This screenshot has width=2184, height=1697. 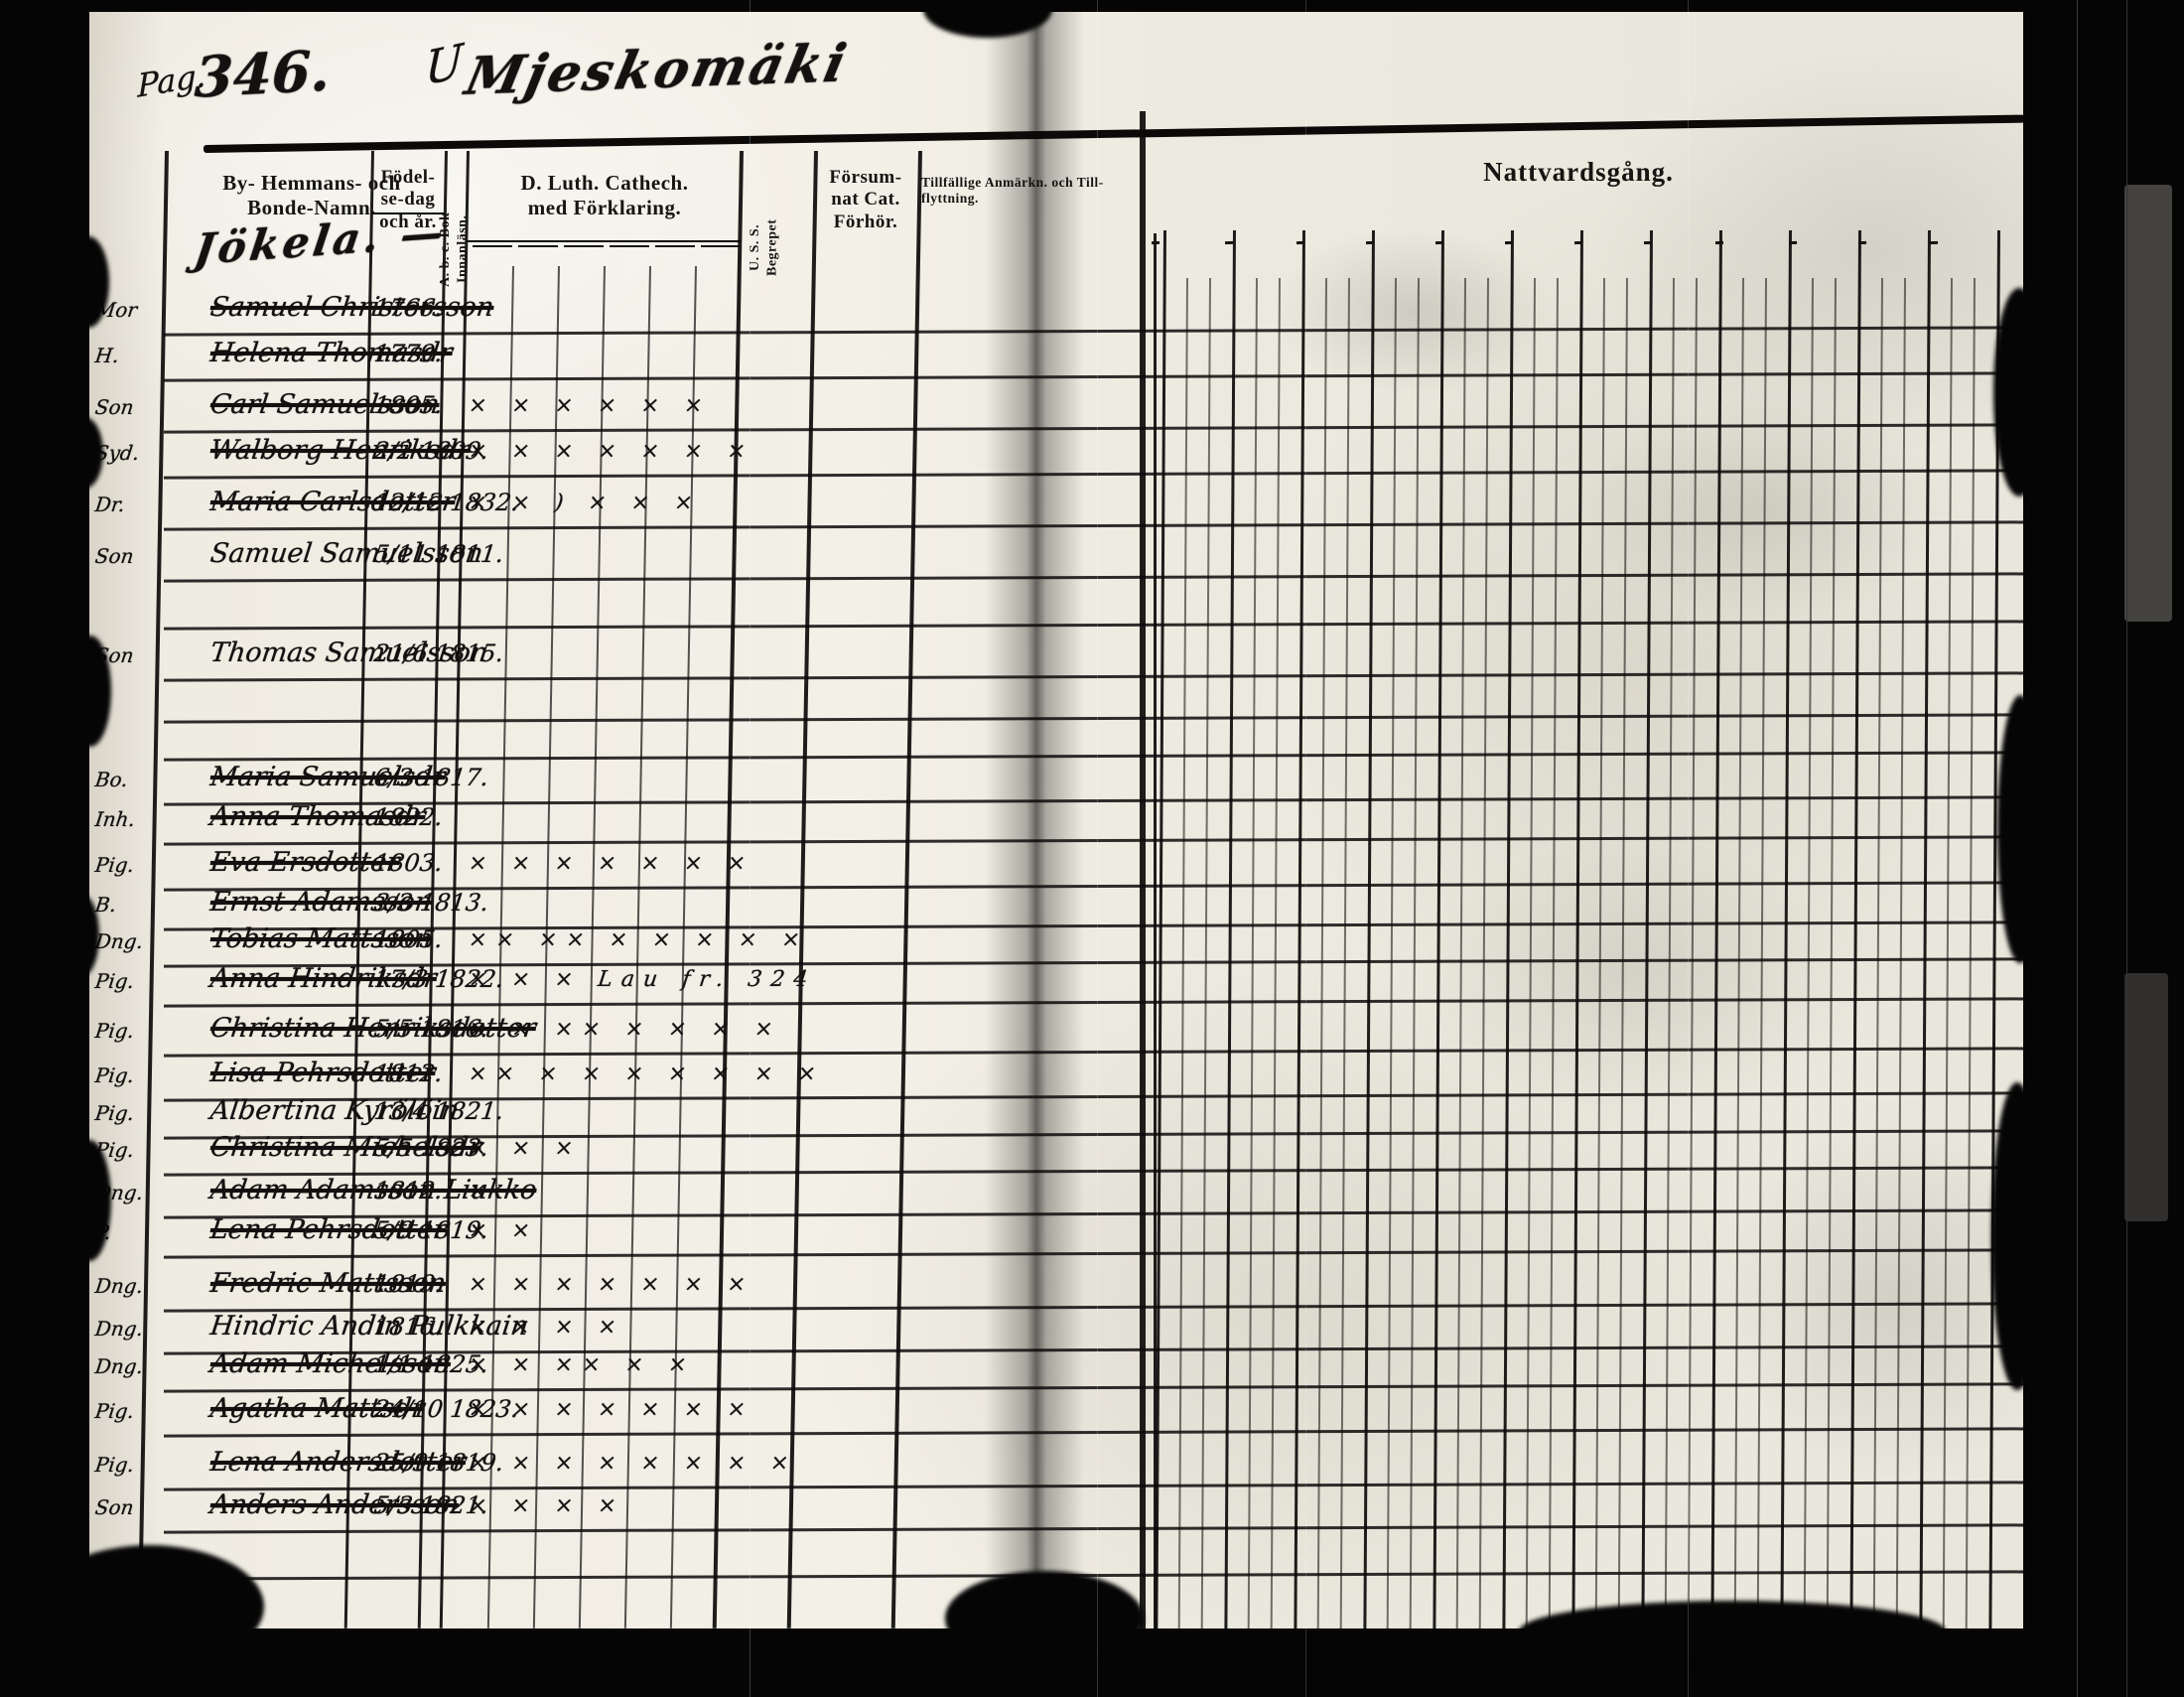 I want to click on film-border-right, so click(x=2103, y=848).